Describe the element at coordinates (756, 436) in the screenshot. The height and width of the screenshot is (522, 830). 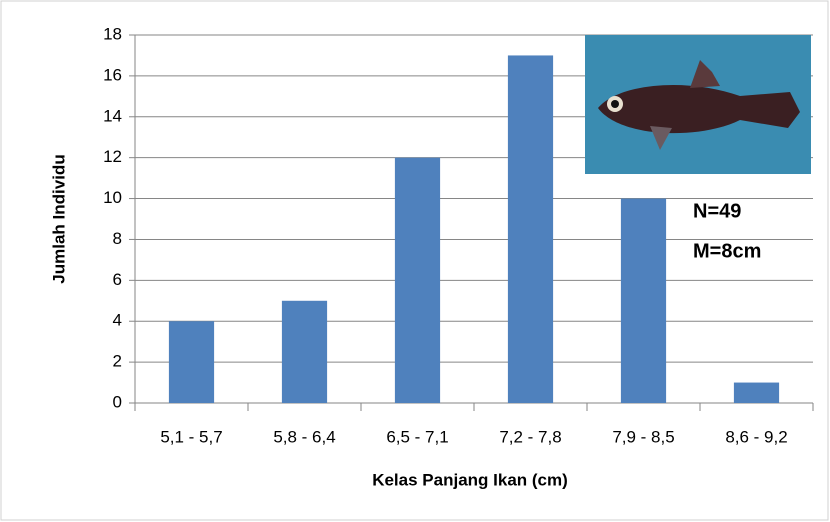
I see `x-tick-label: 8,6 - 9,2` at that location.